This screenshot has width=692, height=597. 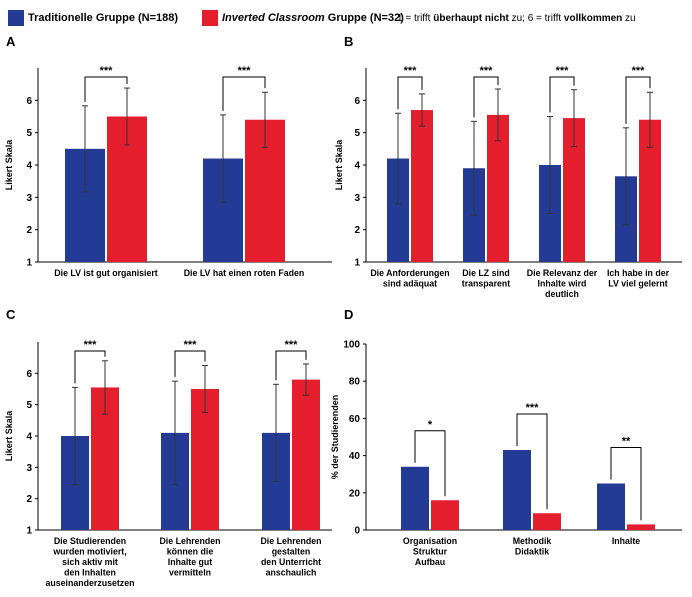 I want to click on x-tick-label-c-1-0: Die Lehrenden, so click(x=189, y=541).